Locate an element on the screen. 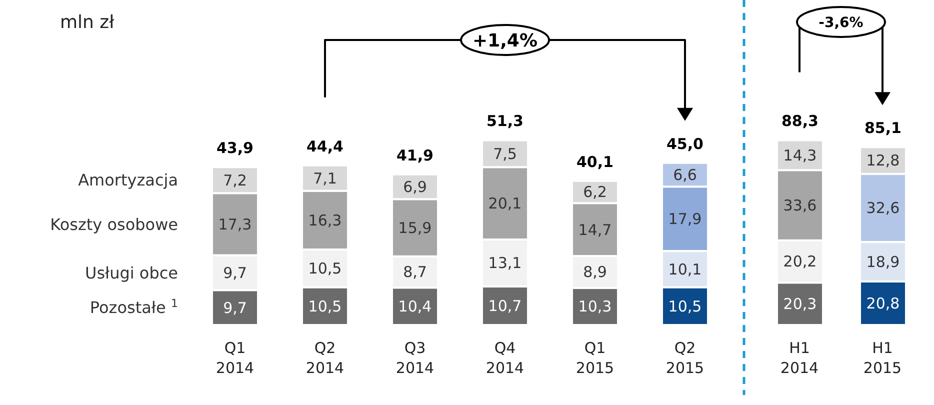 This screenshot has width=934, height=405. text: Usługi obce is located at coordinates (131, 272).